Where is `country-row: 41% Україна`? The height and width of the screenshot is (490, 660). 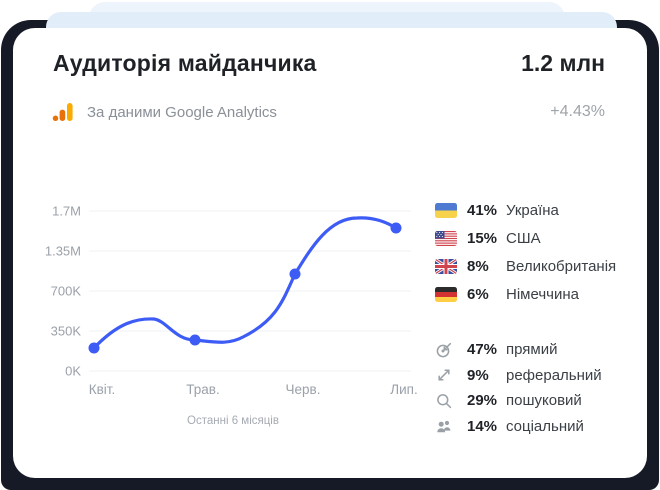
country-row: 41% Україна is located at coordinates (542, 210).